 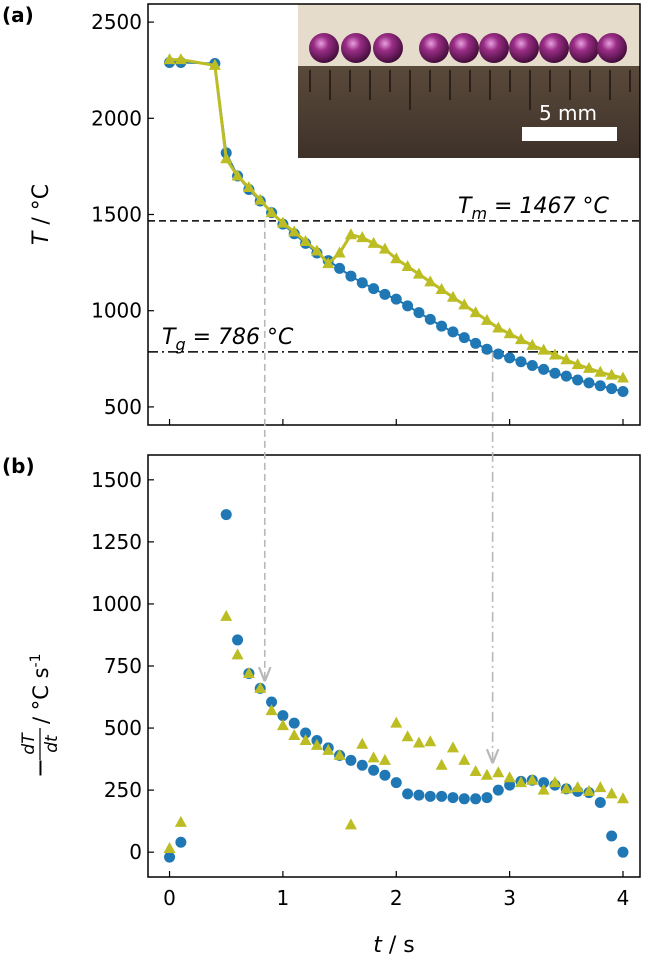 What do you see at coordinates (123, 666) in the screenshot?
I see `y-tick-label: 750` at bounding box center [123, 666].